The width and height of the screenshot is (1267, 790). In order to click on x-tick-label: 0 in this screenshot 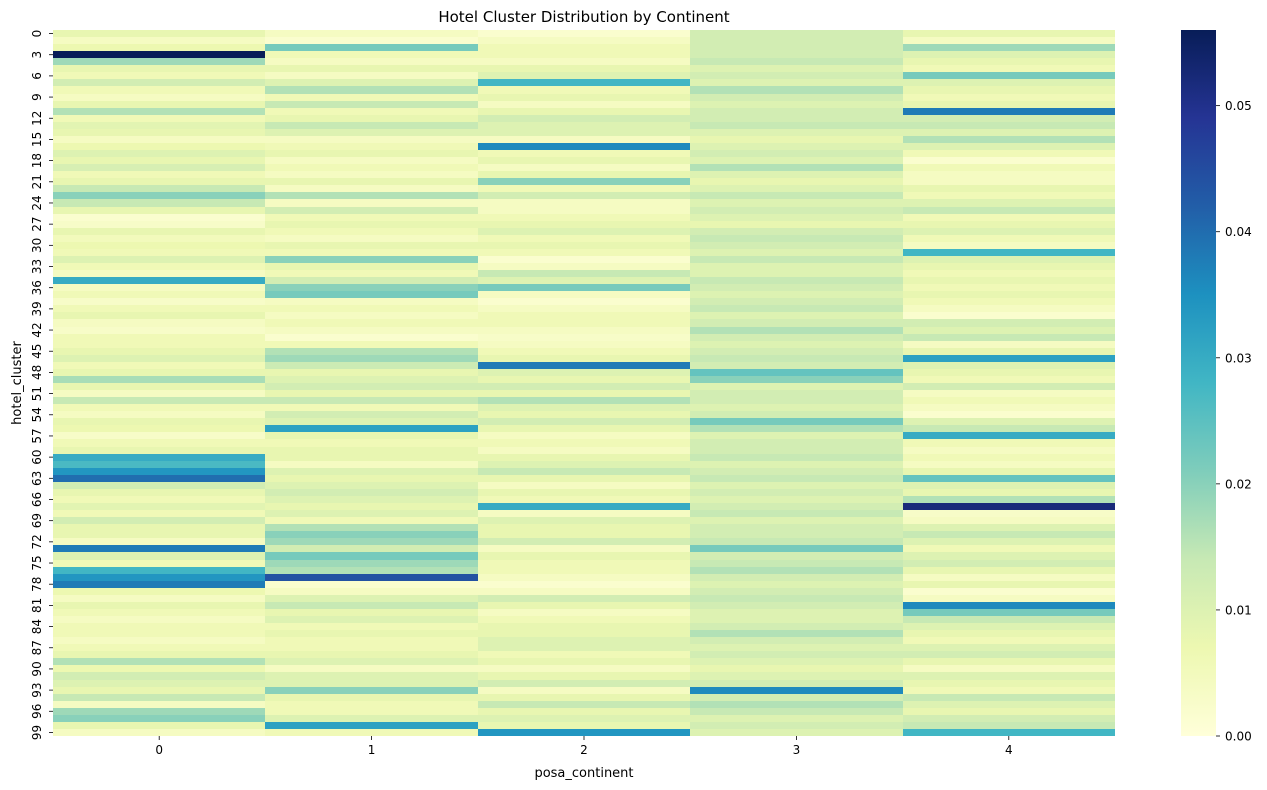, I will do `click(159, 750)`.